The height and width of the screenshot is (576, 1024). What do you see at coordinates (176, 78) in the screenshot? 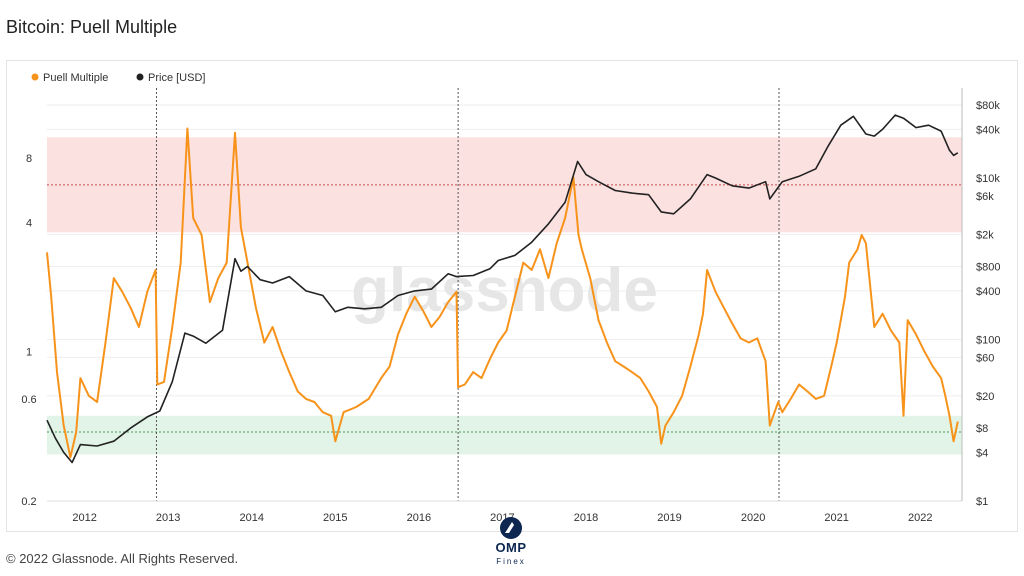
I see `legend-label: Price [USD]` at bounding box center [176, 78].